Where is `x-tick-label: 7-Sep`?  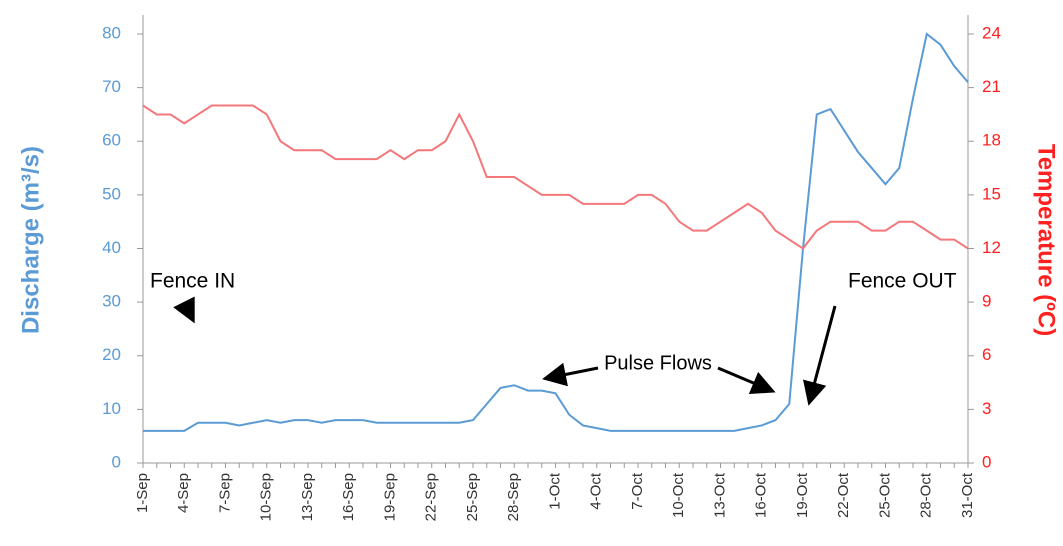
x-tick-label: 7-Sep is located at coordinates (224, 493).